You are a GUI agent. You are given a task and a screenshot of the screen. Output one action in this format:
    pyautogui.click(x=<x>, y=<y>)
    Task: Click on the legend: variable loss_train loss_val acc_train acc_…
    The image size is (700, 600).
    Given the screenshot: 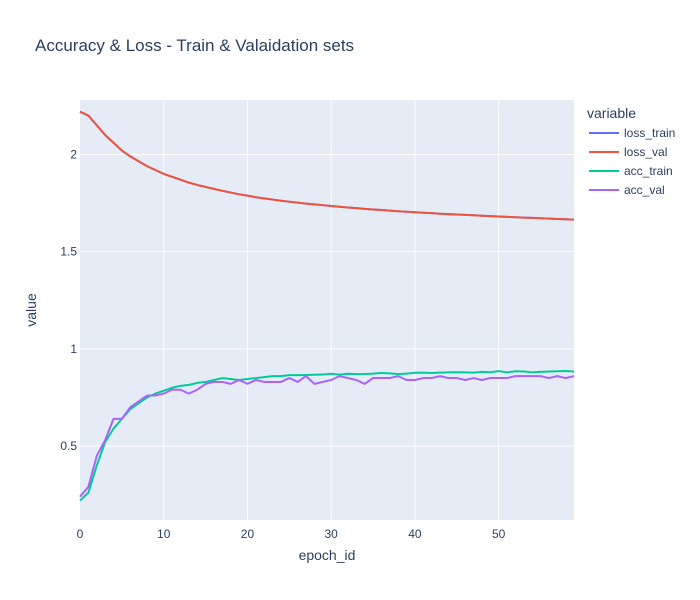 What is the action you would take?
    pyautogui.click(x=631, y=151)
    